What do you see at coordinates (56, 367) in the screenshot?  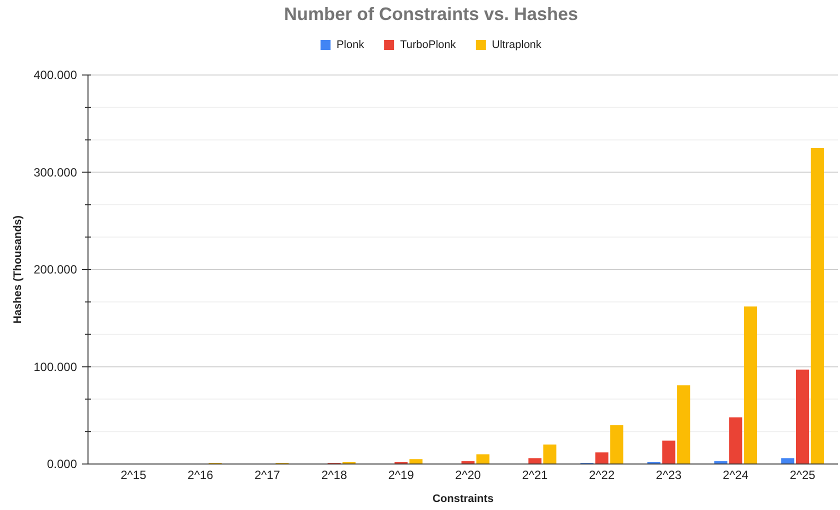 I see `y-tick-label: 100.000` at bounding box center [56, 367].